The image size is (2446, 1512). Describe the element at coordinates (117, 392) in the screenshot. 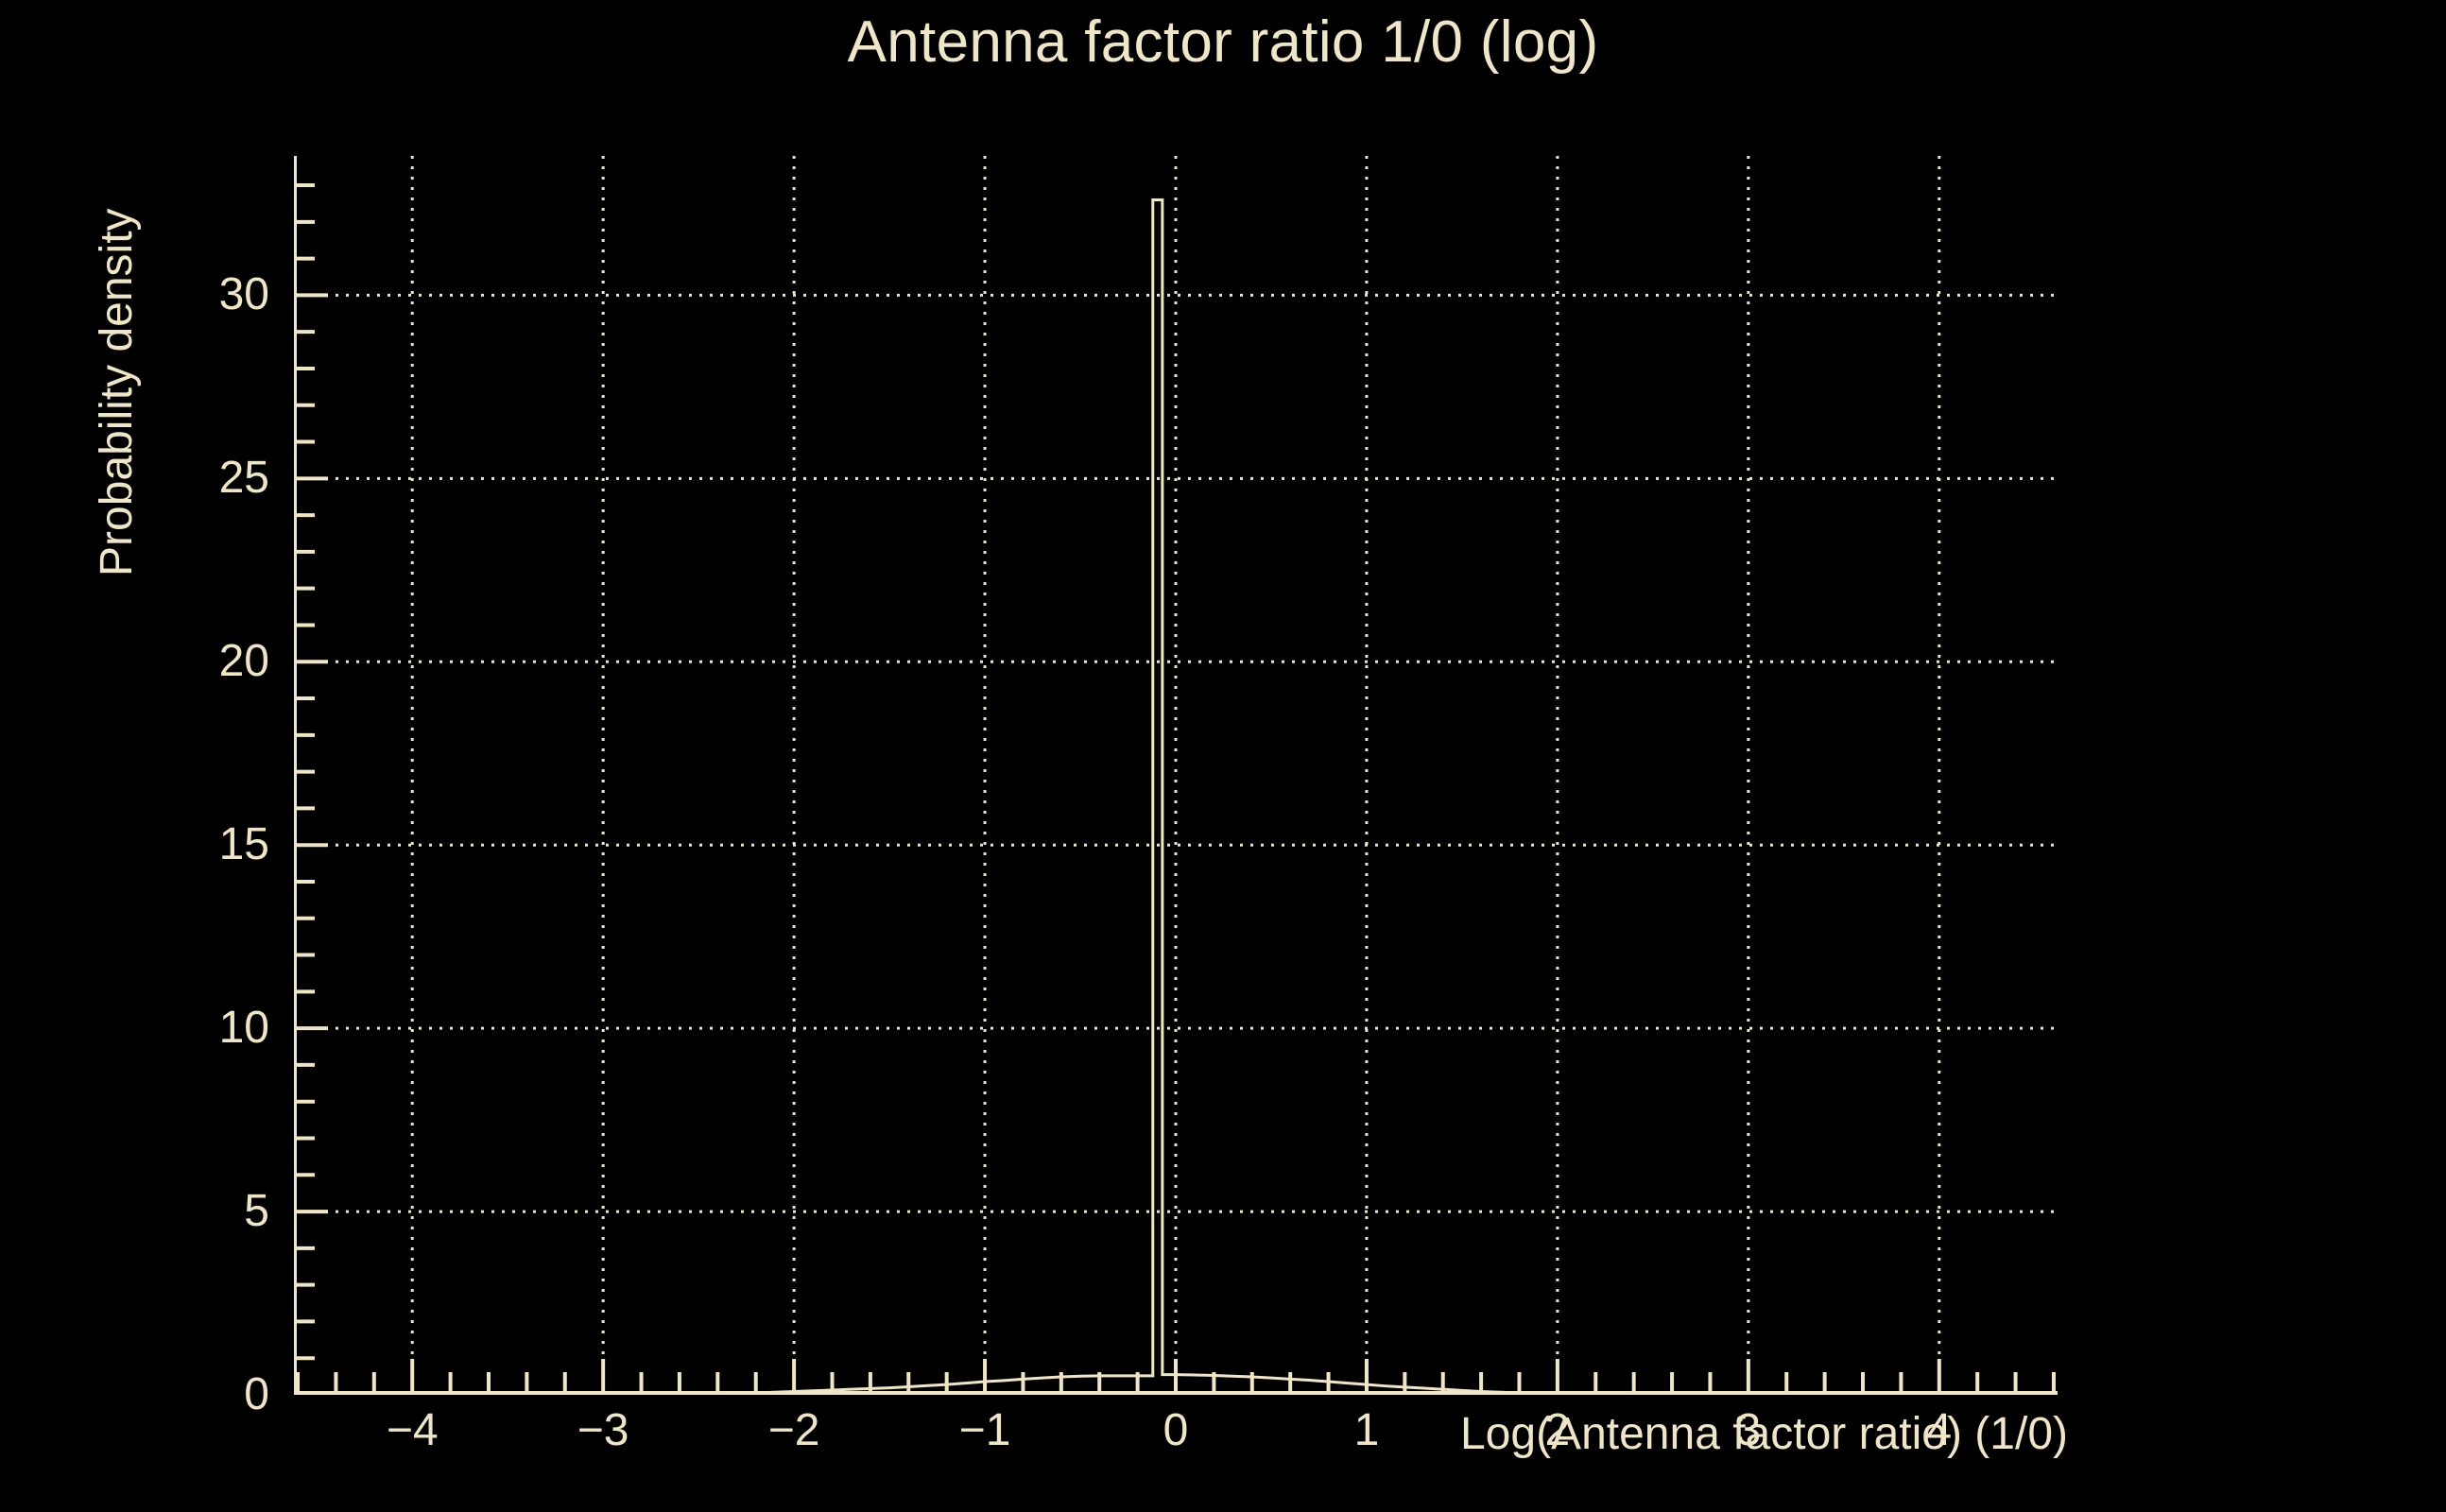

I see `y-axis-title: Probability density` at that location.